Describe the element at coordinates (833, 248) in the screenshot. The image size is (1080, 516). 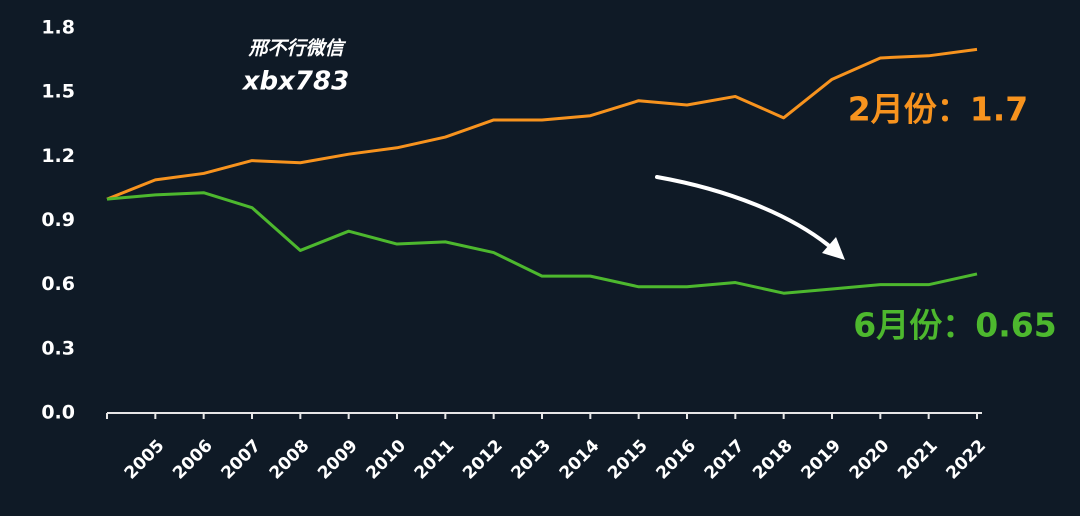
I see `arrow-head` at that location.